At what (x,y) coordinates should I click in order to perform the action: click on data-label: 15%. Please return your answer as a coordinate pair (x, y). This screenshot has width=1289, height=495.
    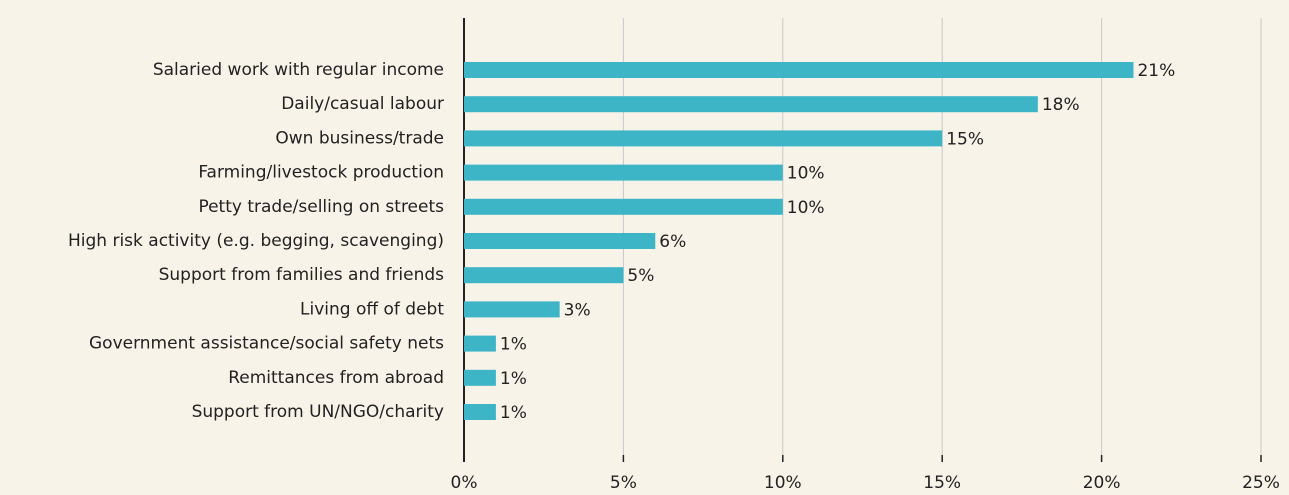
    Looking at the image, I should click on (965, 139).